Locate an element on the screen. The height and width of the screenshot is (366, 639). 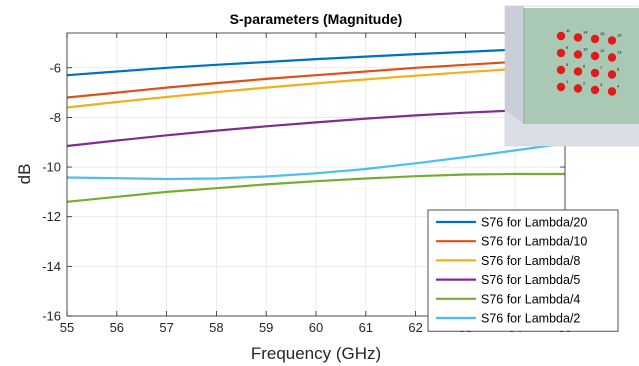
x-tick-label: 55 is located at coordinates (67, 327).